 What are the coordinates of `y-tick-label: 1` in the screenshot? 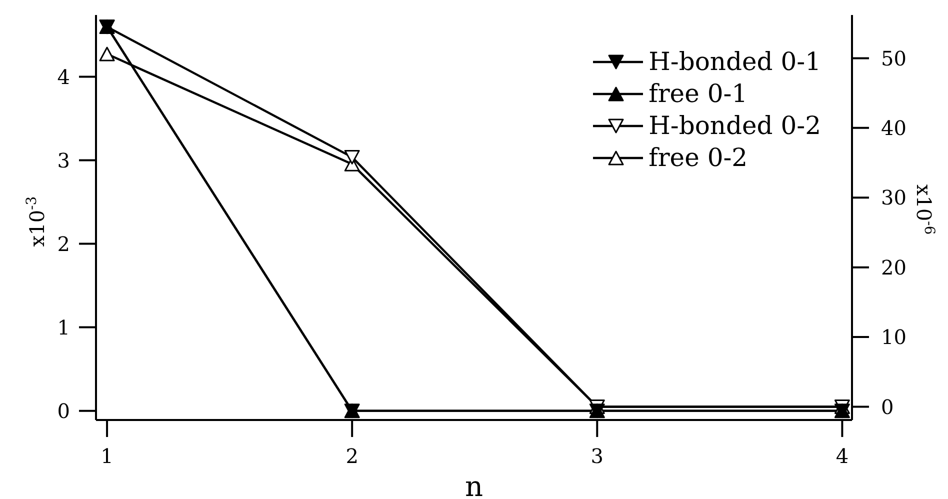 It's located at (63, 327).